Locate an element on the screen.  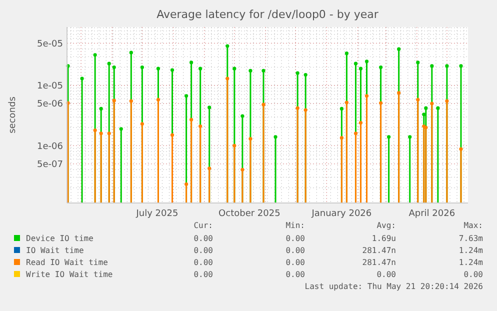
legend-label: Device IO time is located at coordinates (60, 238).